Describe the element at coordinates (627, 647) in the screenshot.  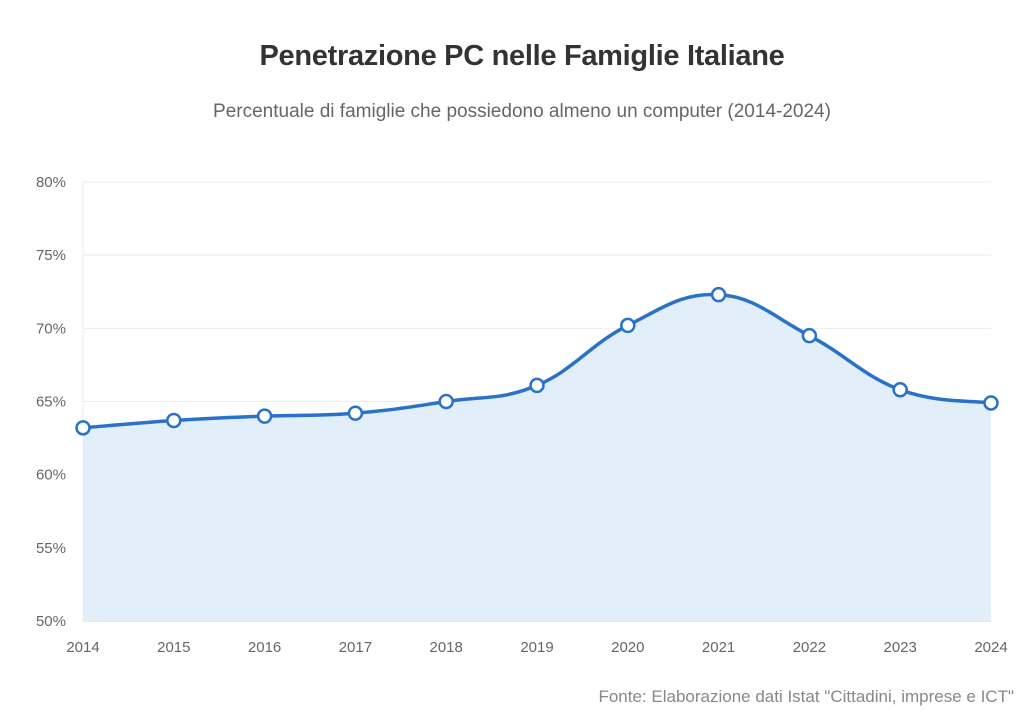
I see `x-tick-label: 2020` at that location.